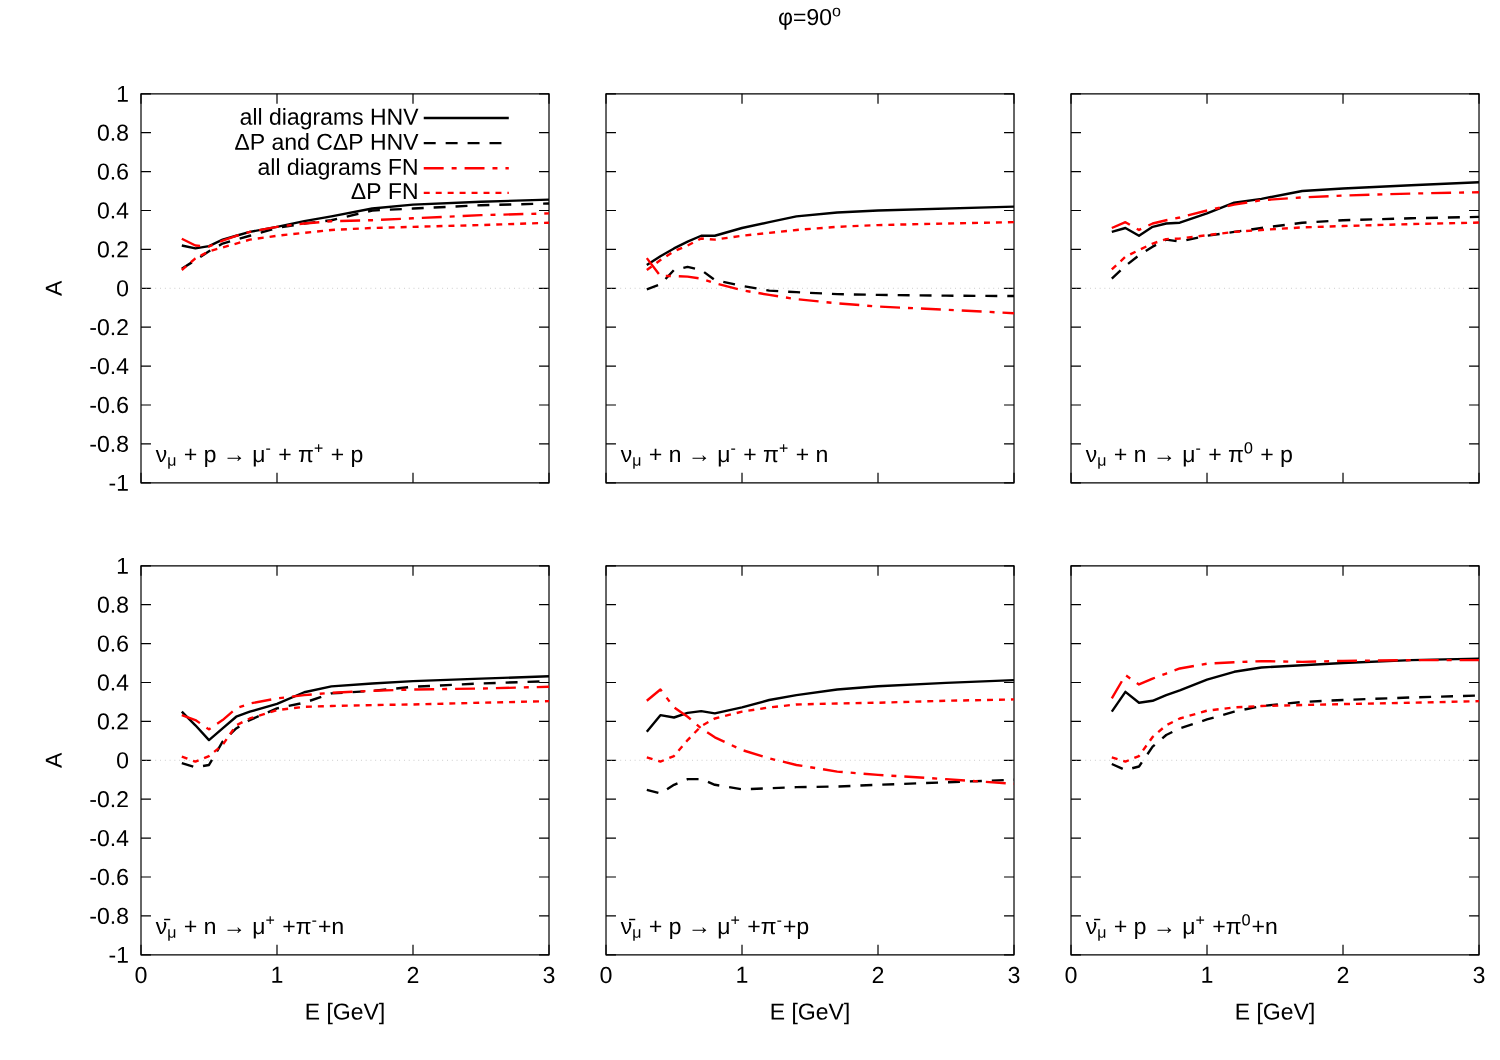 The image size is (1500, 1060). I want to click on annotation: ν̄$_{μ}$ + p → μ$^{+}$ +π$^{-}$+p, so click(714, 928).